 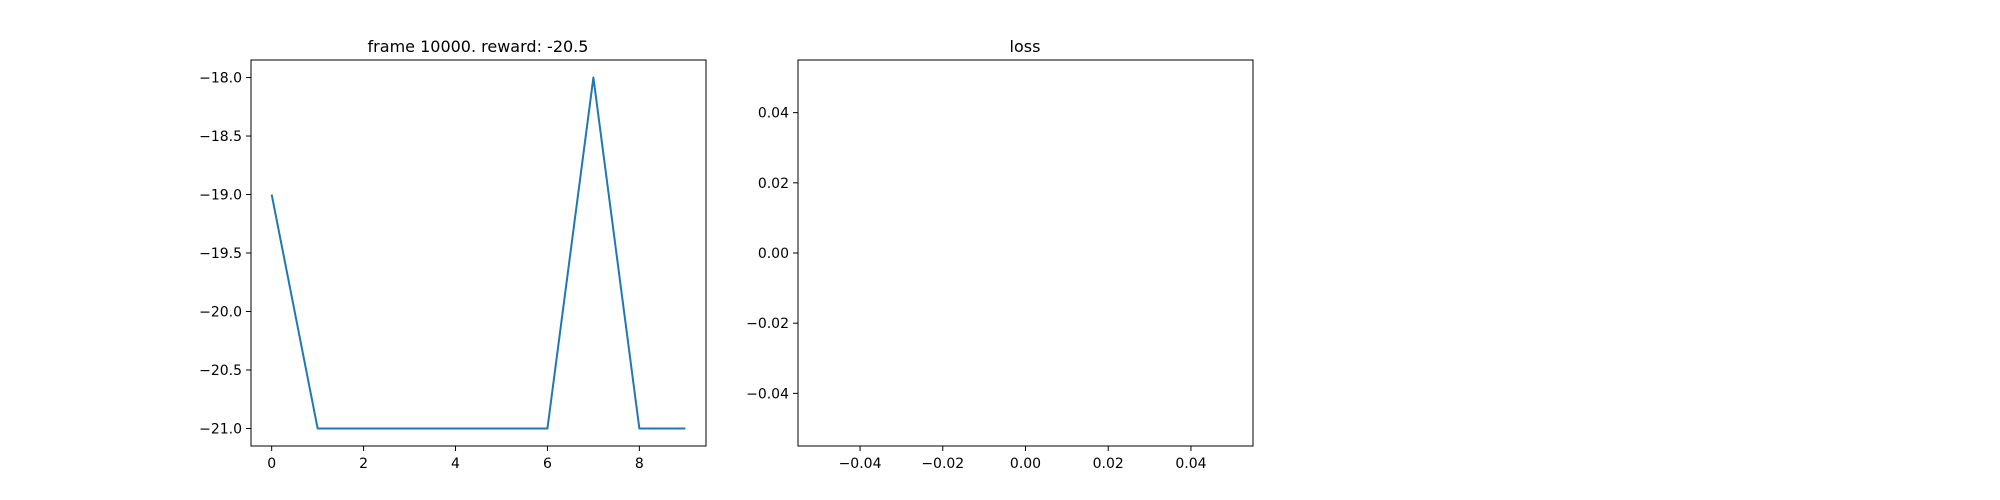 I want to click on reward-x-tick-label: 8, so click(x=639, y=464).